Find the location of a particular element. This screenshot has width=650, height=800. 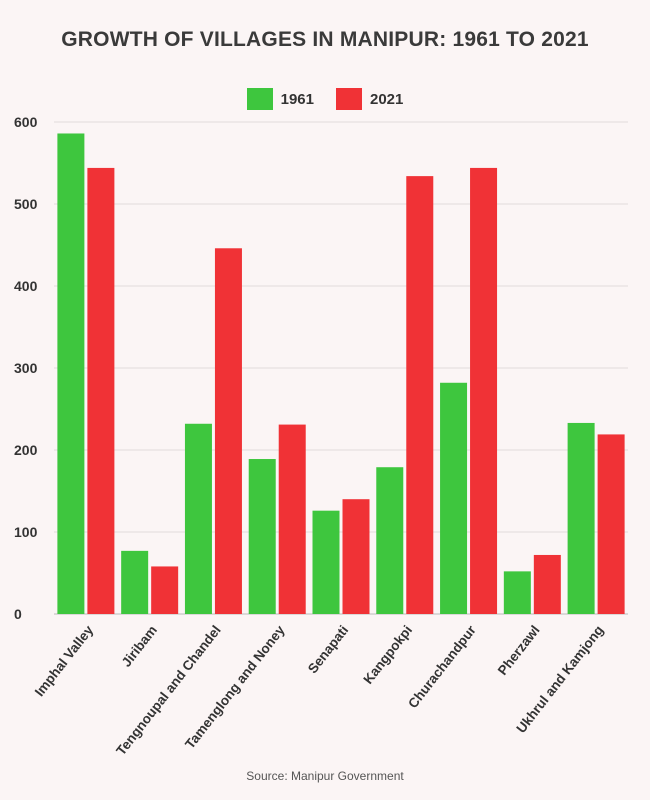

y-tick-label-500: 500 is located at coordinates (26, 204).